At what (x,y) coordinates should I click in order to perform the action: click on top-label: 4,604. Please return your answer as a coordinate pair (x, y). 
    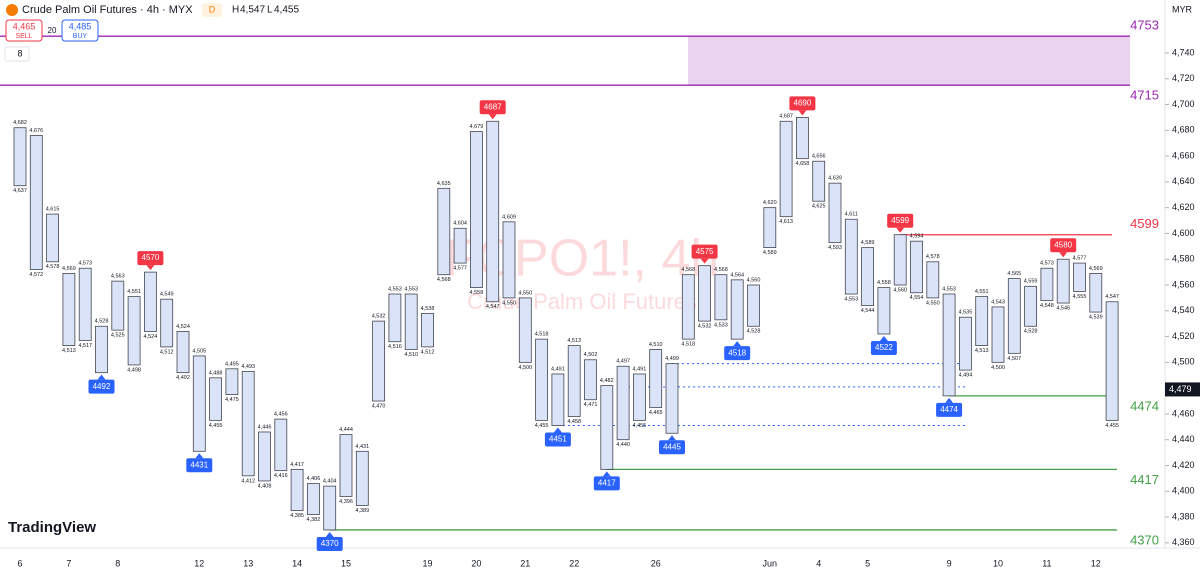
    Looking at the image, I should click on (460, 224).